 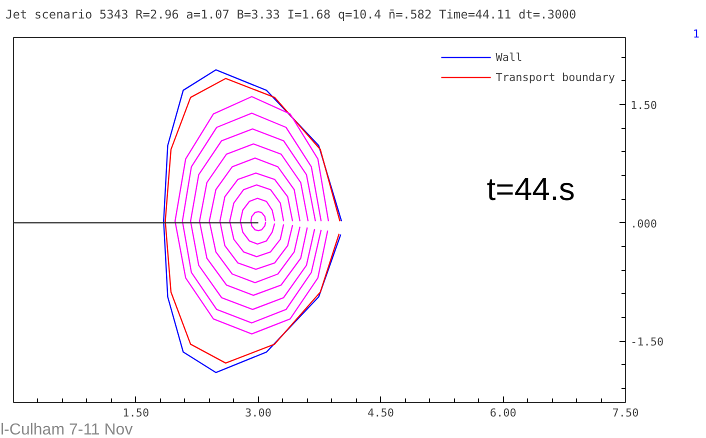 What do you see at coordinates (530, 188) in the screenshot?
I see `annotation: t=44.s` at bounding box center [530, 188].